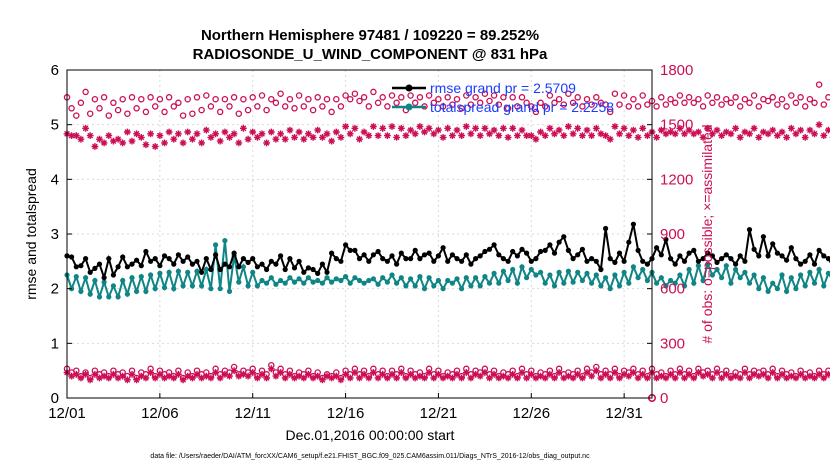 The image size is (830, 470). I want to click on y-left-tick-label: 4, so click(55, 179).